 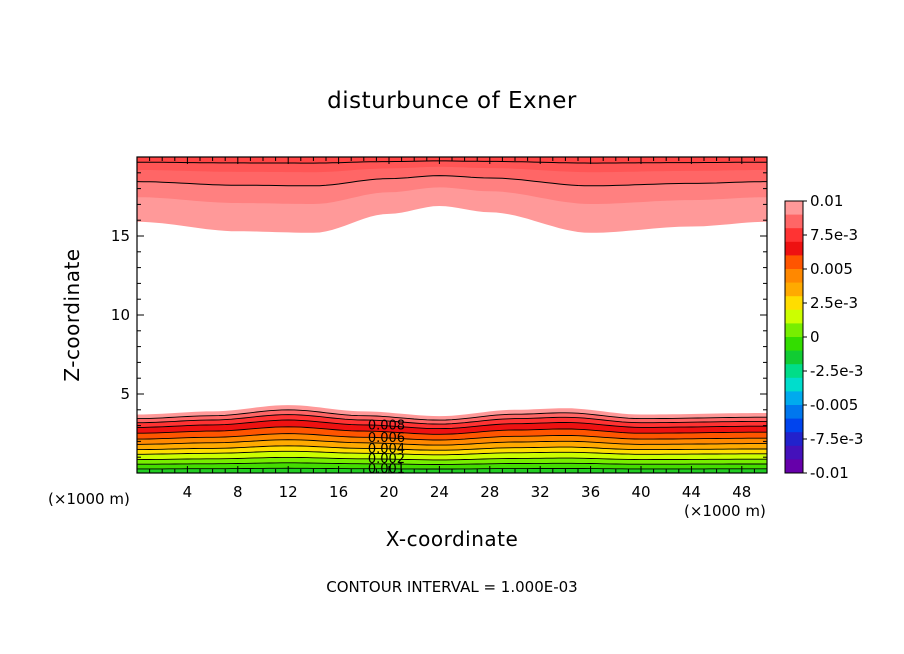 I want to click on colorbar-label: 0, so click(x=815, y=337).